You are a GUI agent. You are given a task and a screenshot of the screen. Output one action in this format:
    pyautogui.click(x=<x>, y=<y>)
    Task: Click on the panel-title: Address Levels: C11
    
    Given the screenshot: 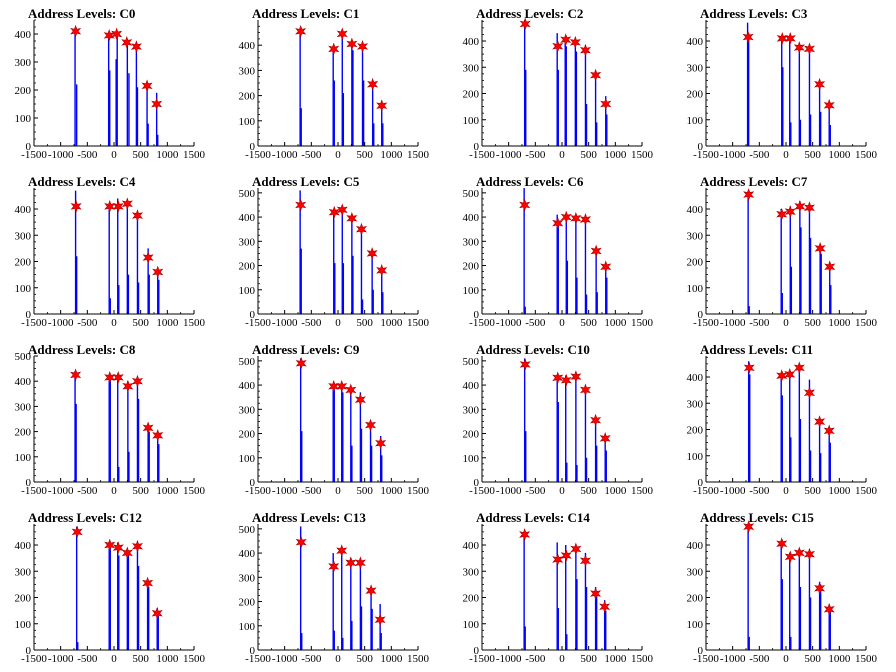 What is the action you would take?
    pyautogui.click(x=757, y=349)
    